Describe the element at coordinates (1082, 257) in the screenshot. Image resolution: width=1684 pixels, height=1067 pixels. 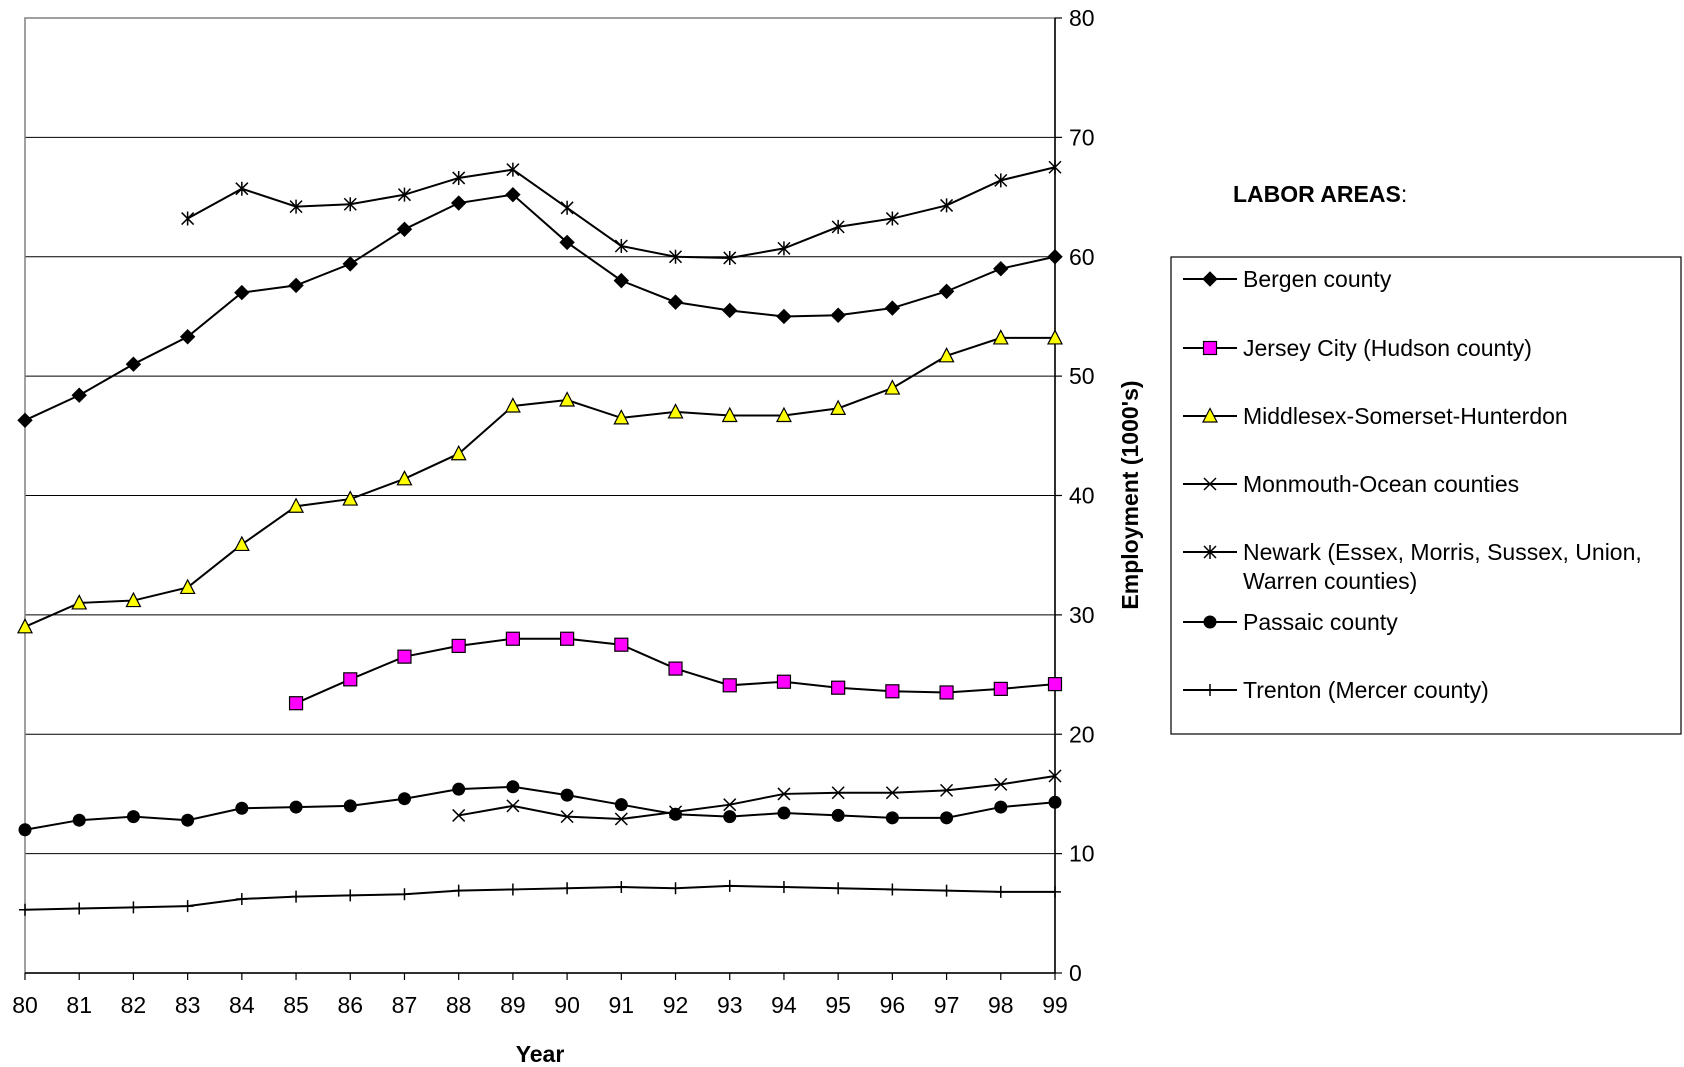
I see `y-tick-label: 60` at that location.